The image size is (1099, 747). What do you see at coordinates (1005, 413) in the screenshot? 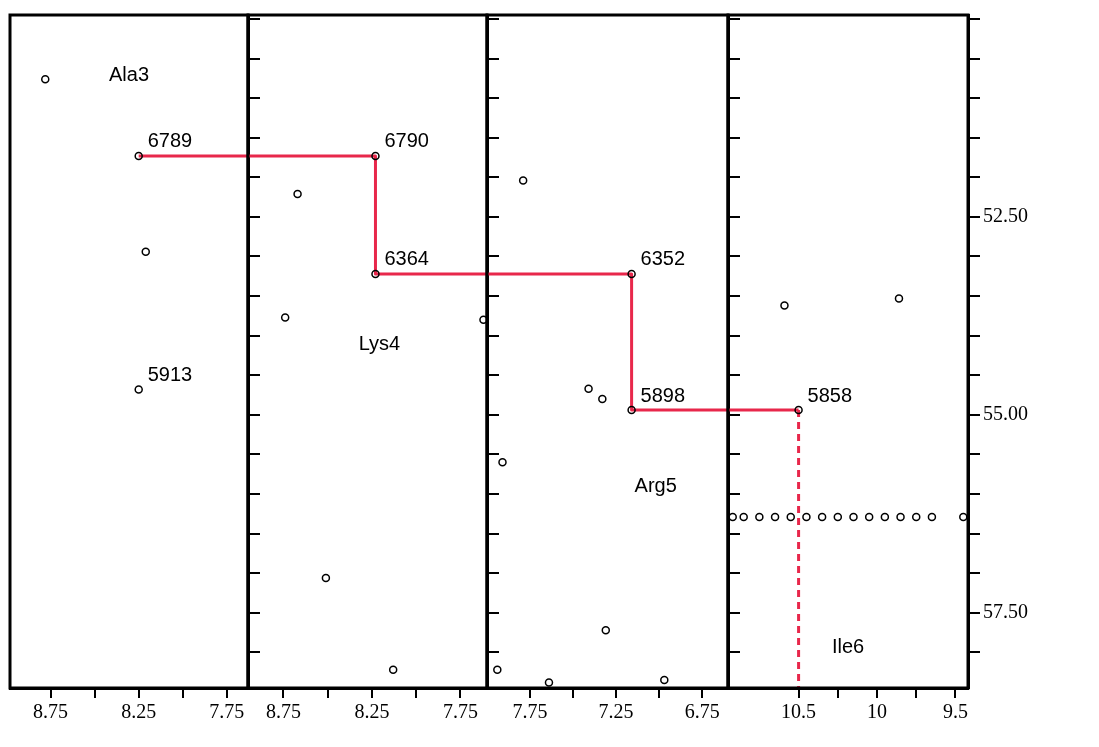
I see `y-tick-label: 55.00` at bounding box center [1005, 413].